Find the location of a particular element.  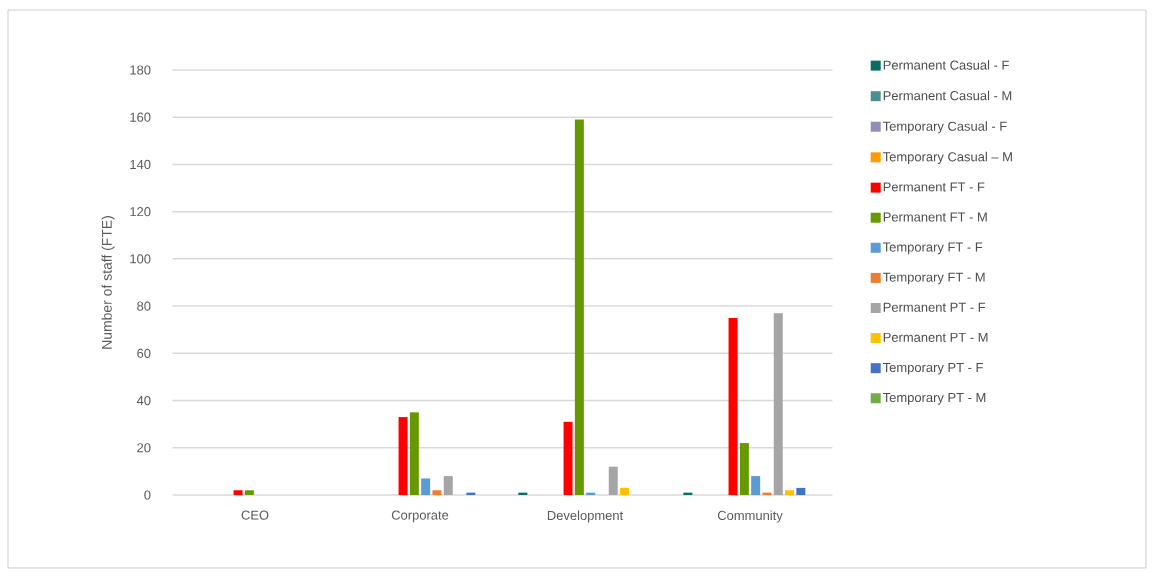

y-tick-label: 160 is located at coordinates (140, 117).